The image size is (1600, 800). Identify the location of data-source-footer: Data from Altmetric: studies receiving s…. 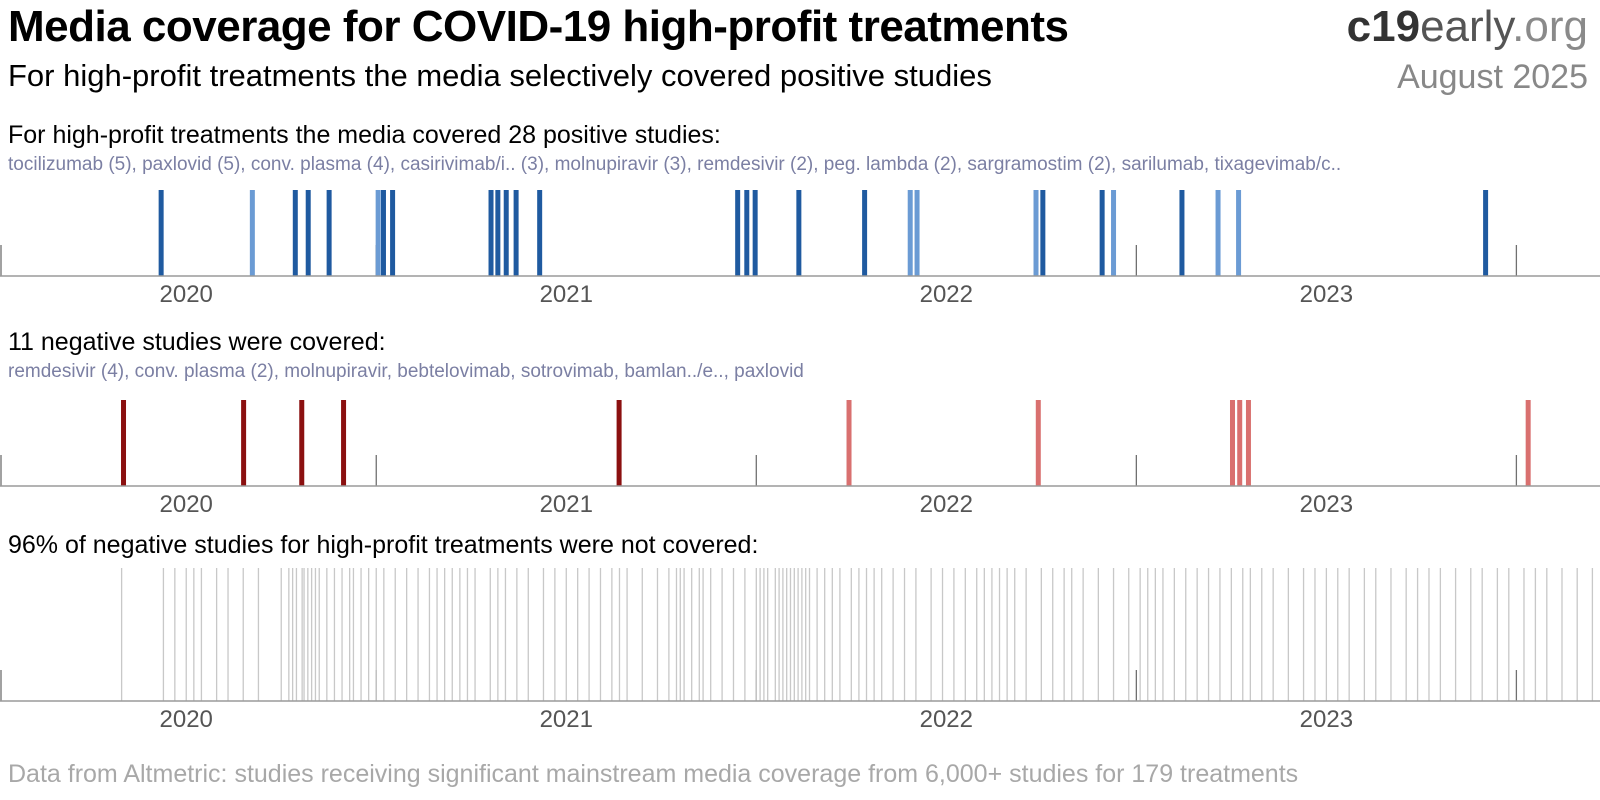
(653, 774).